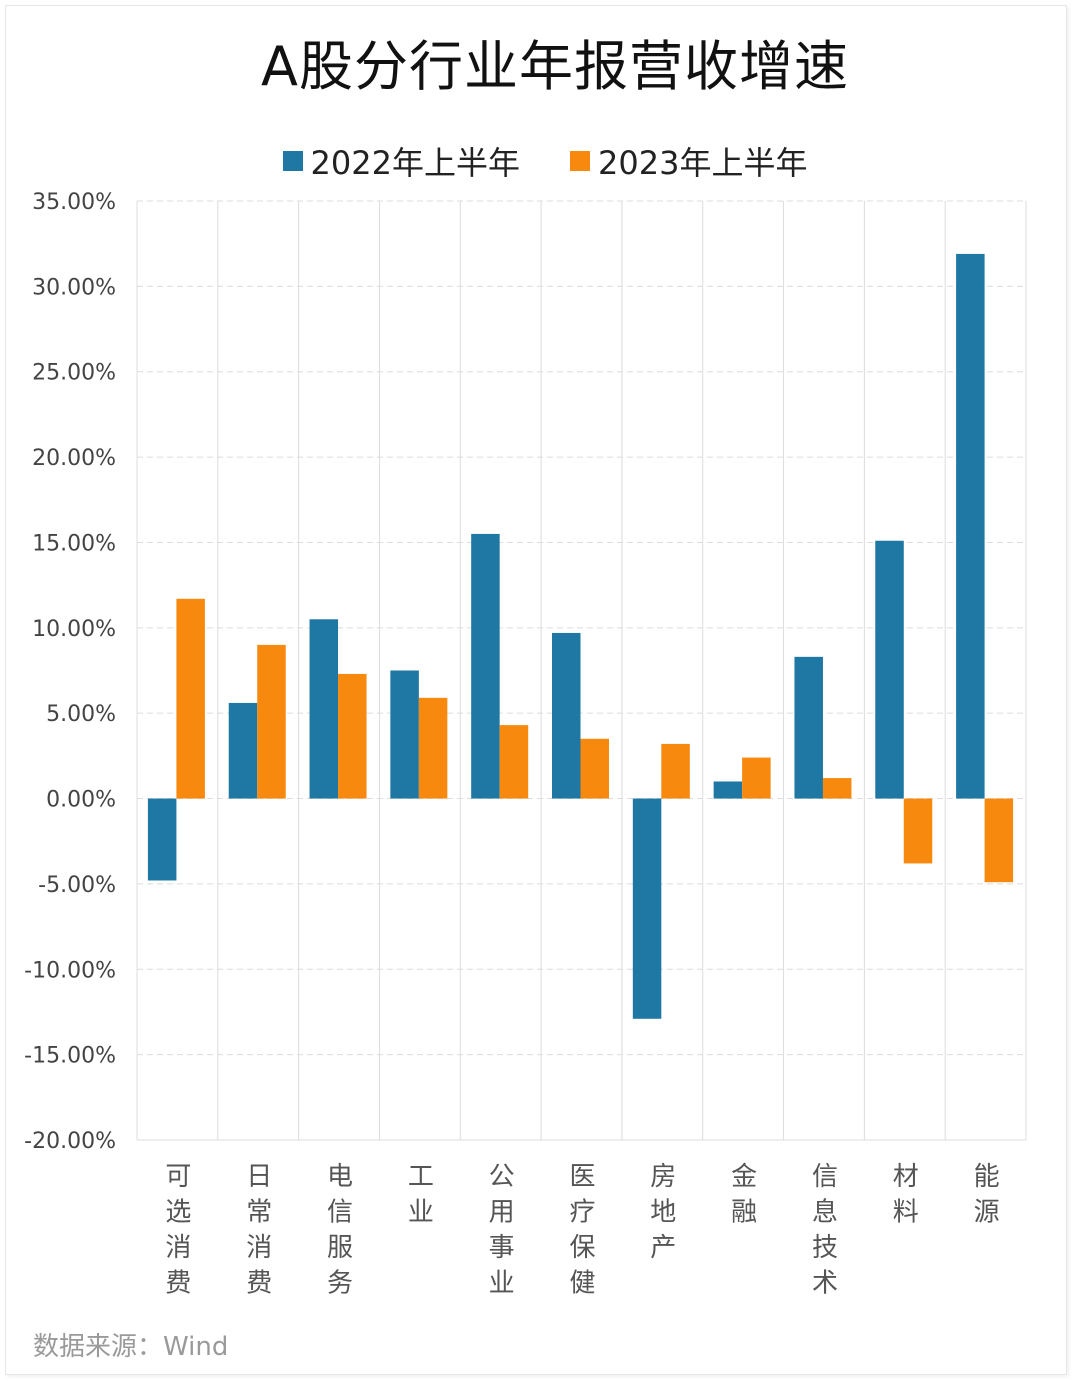 The height and width of the screenshot is (1388, 1080). What do you see at coordinates (259, 1213) in the screenshot?
I see `x-tick-label: 常` at bounding box center [259, 1213].